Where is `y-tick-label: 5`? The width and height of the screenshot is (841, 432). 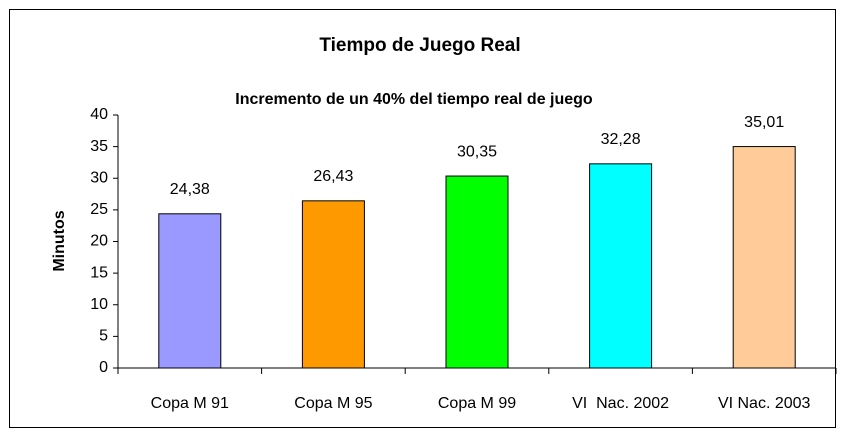
y-tick-label: 5 is located at coordinates (103, 336).